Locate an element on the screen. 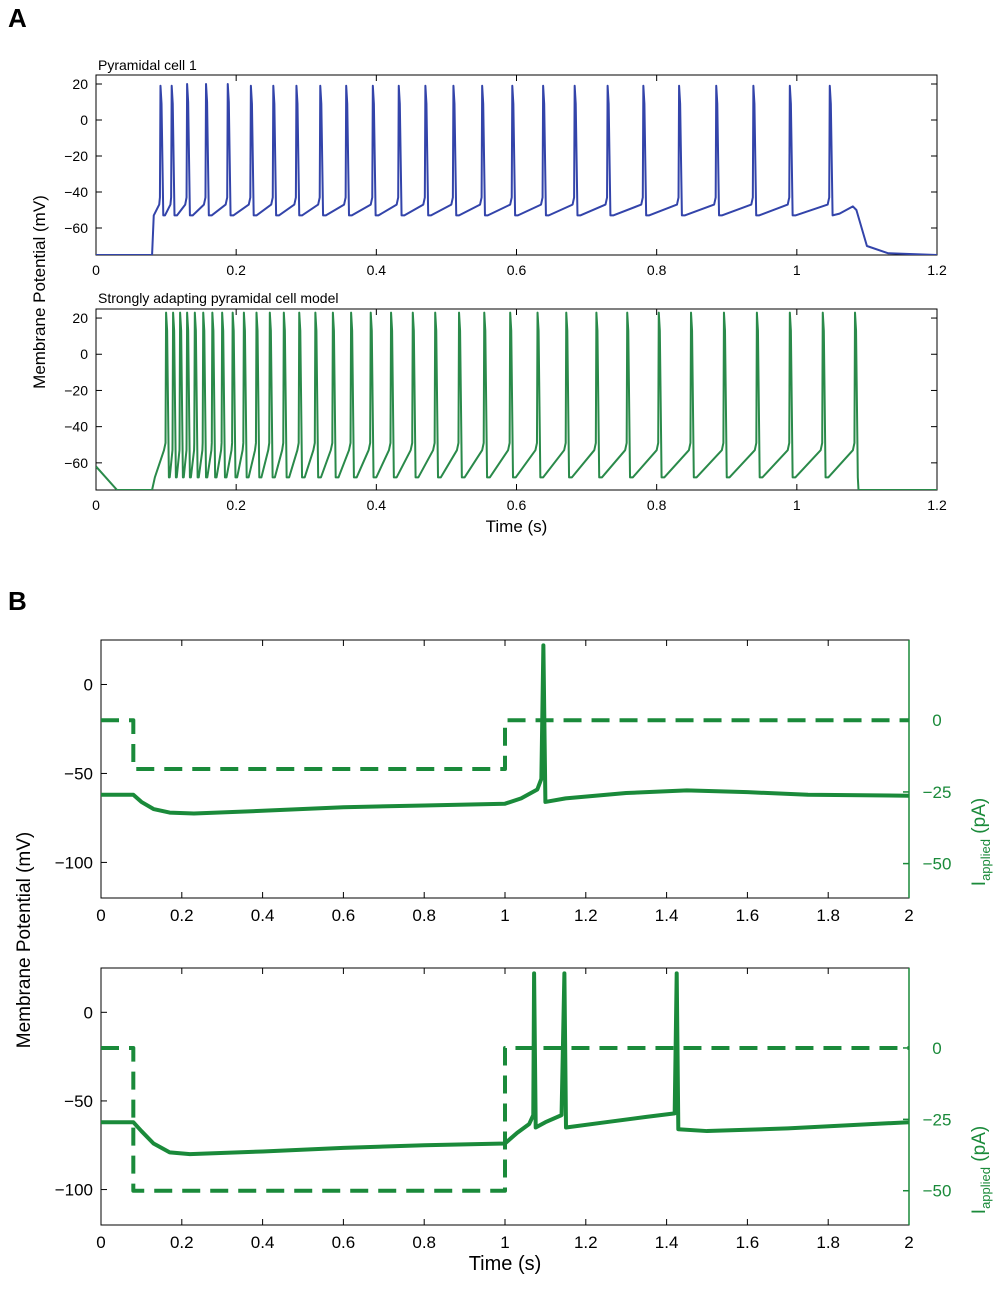 The image size is (1000, 1290). panel-letter-a: A is located at coordinates (17, 18).